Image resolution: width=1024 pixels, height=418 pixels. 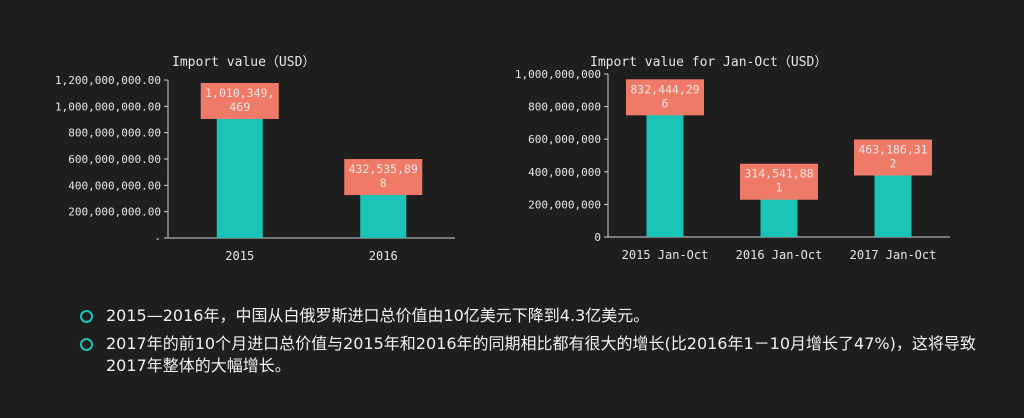 What do you see at coordinates (114, 159) in the screenshot?
I see `y-tick-label: 600,000,000.00` at bounding box center [114, 159].